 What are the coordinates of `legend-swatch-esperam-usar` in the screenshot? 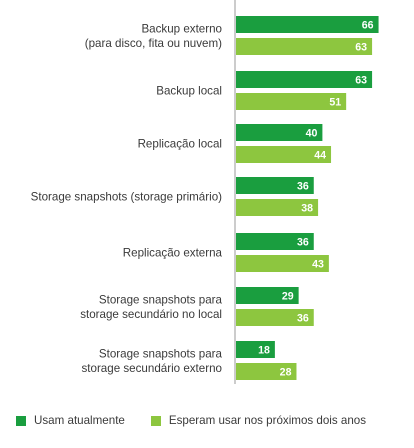 It's located at (155, 420).